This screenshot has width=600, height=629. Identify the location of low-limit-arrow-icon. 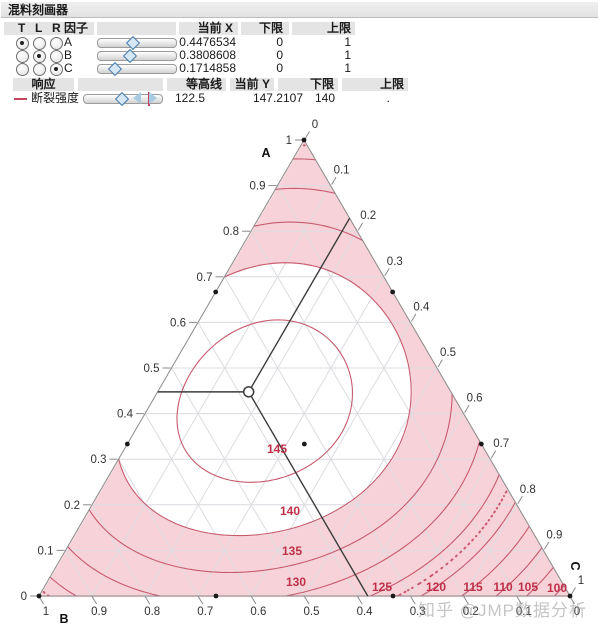
(137, 98).